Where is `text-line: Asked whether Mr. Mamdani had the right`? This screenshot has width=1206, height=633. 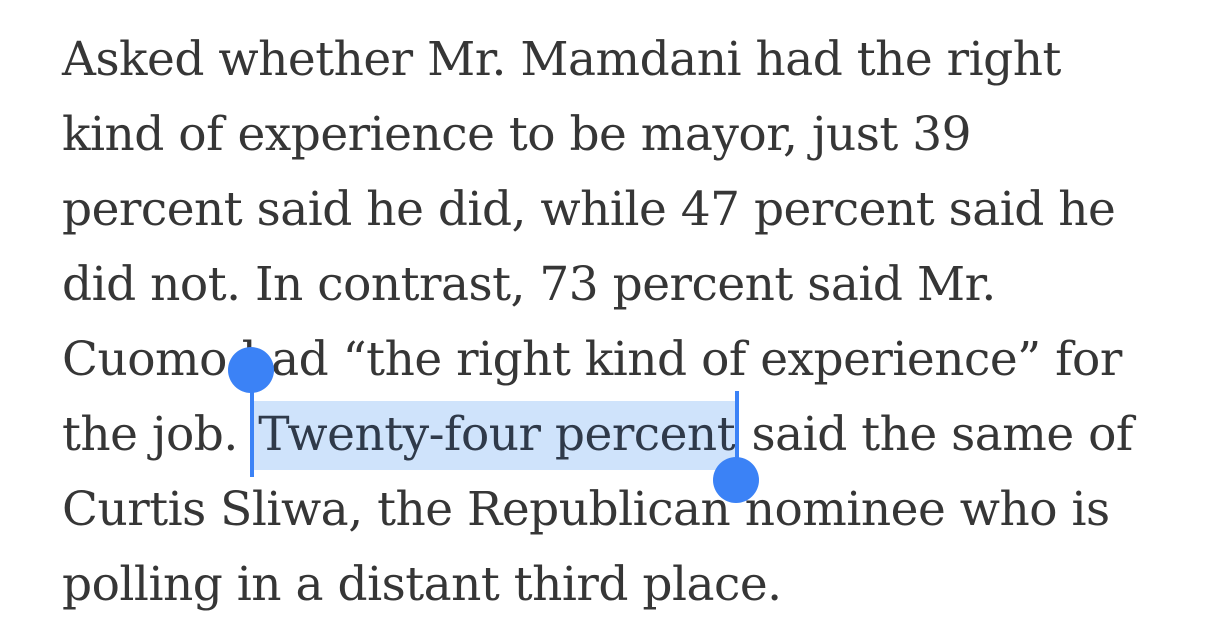
text-line: Asked whether Mr. Mamdani had the right is located at coordinates (561, 59).